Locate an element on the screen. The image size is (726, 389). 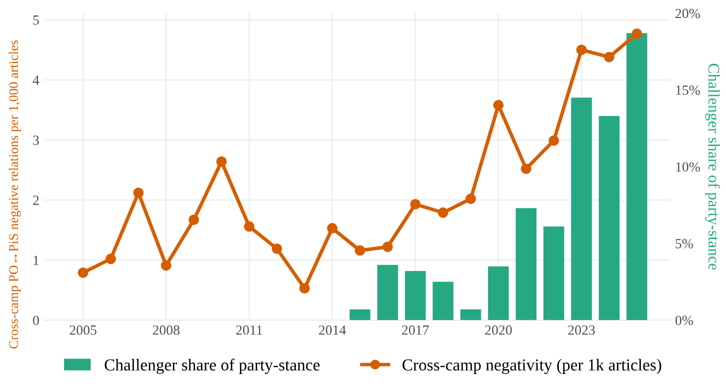
x-tick-label: 2017 is located at coordinates (415, 330).